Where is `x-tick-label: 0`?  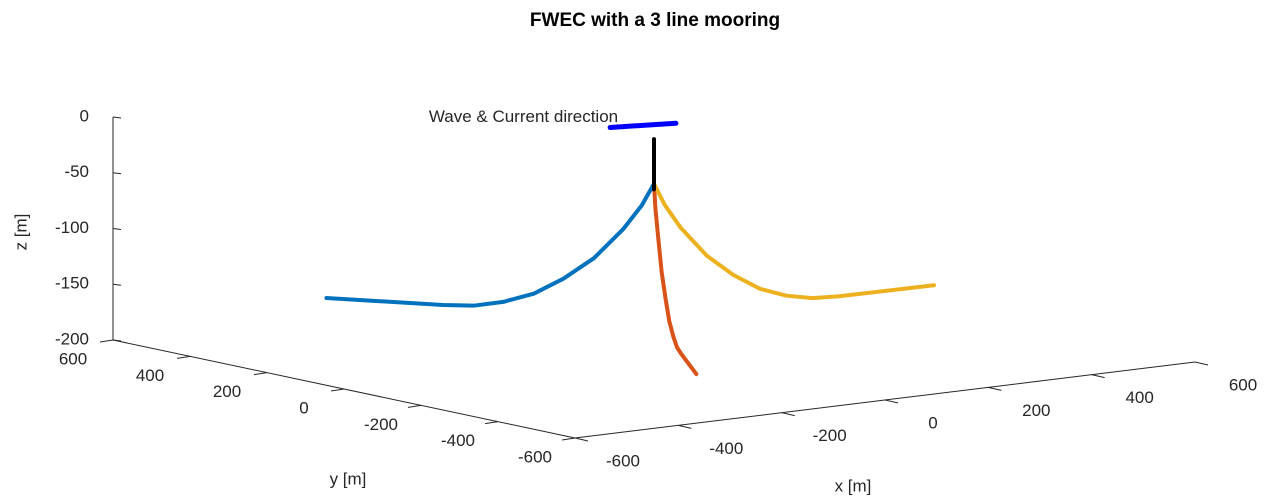 x-tick-label: 0 is located at coordinates (932, 422).